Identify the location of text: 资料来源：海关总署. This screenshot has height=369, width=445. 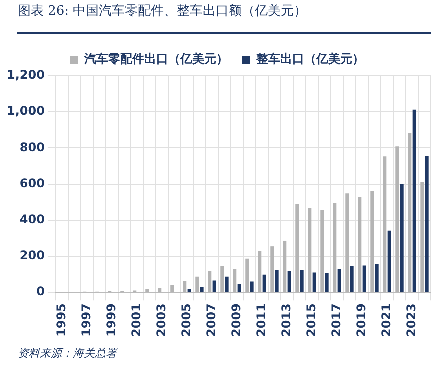
(67, 353).